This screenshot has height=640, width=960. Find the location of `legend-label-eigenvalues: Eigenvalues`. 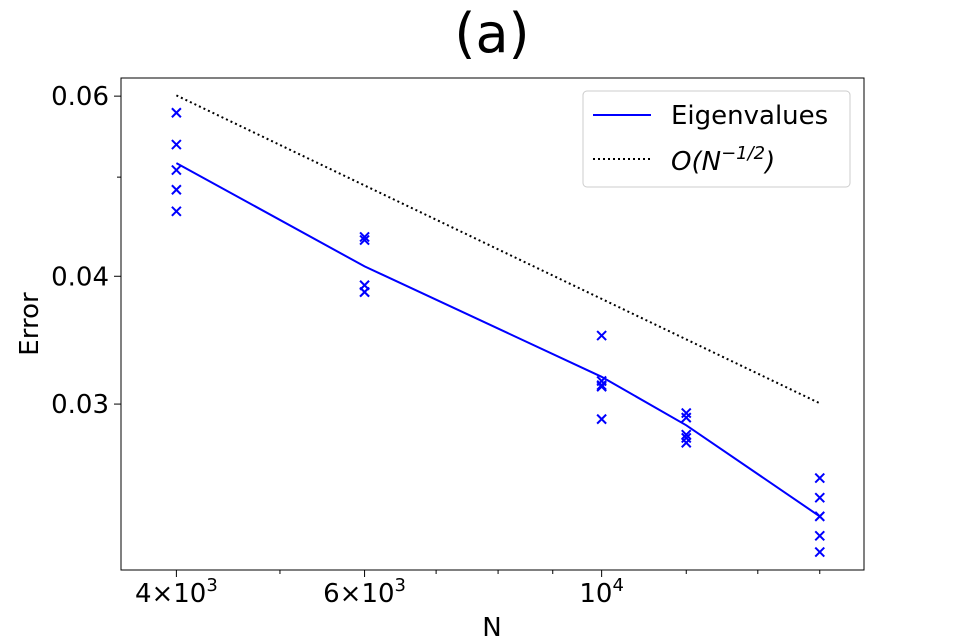

legend-label-eigenvalues: Eigenvalues is located at coordinates (749, 116).